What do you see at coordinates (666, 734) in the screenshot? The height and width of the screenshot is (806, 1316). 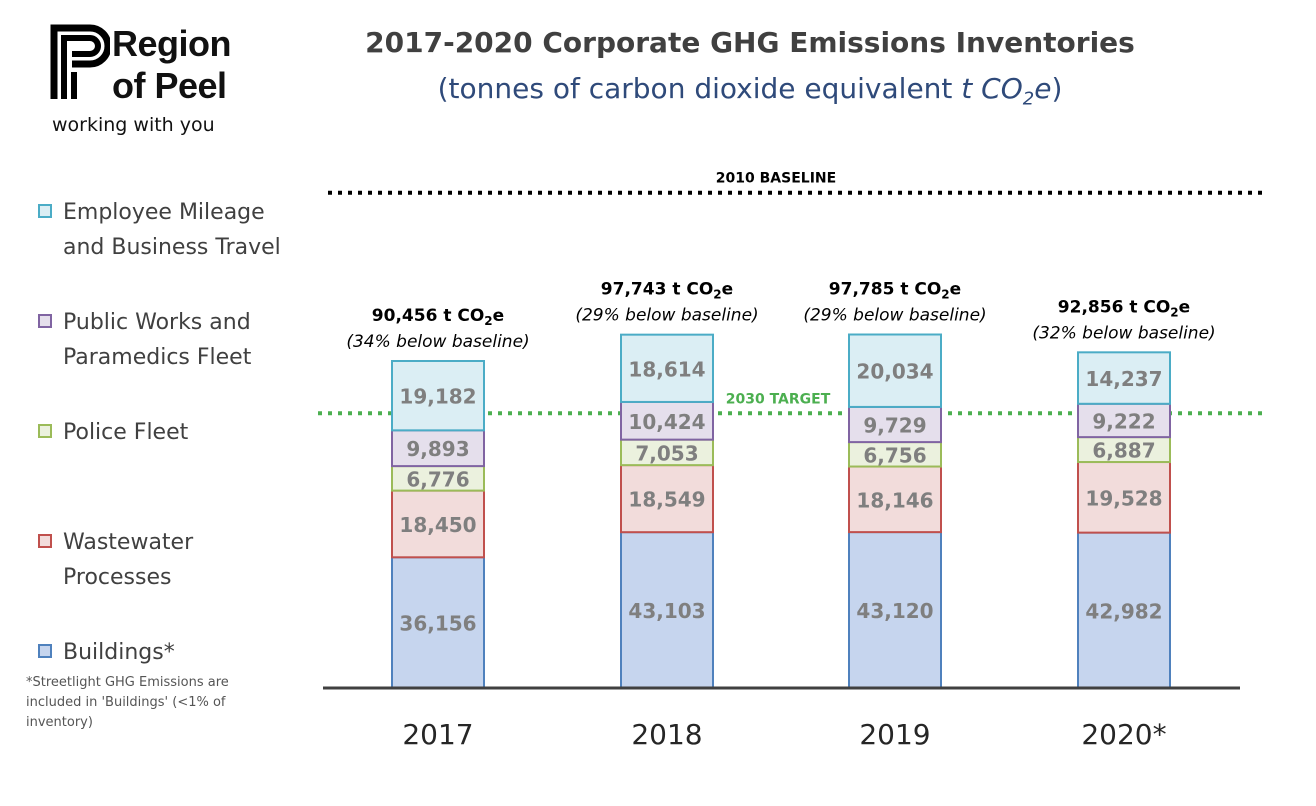 I see `x-tick-label-2018: 2018` at bounding box center [666, 734].